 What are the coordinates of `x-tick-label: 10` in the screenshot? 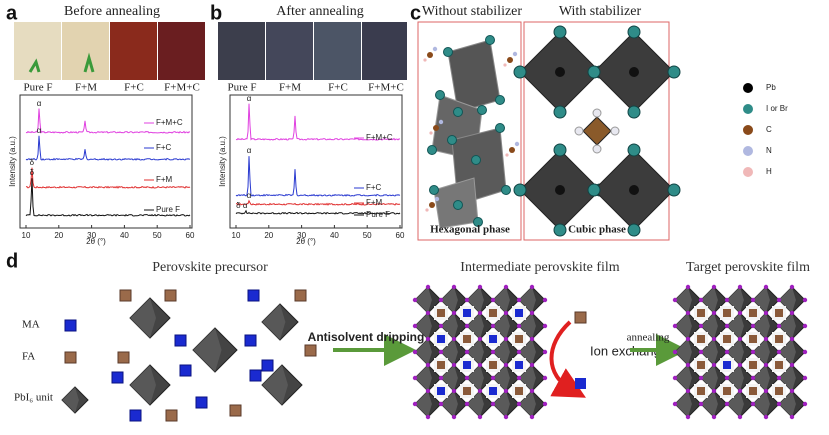 It's located at (236, 235).